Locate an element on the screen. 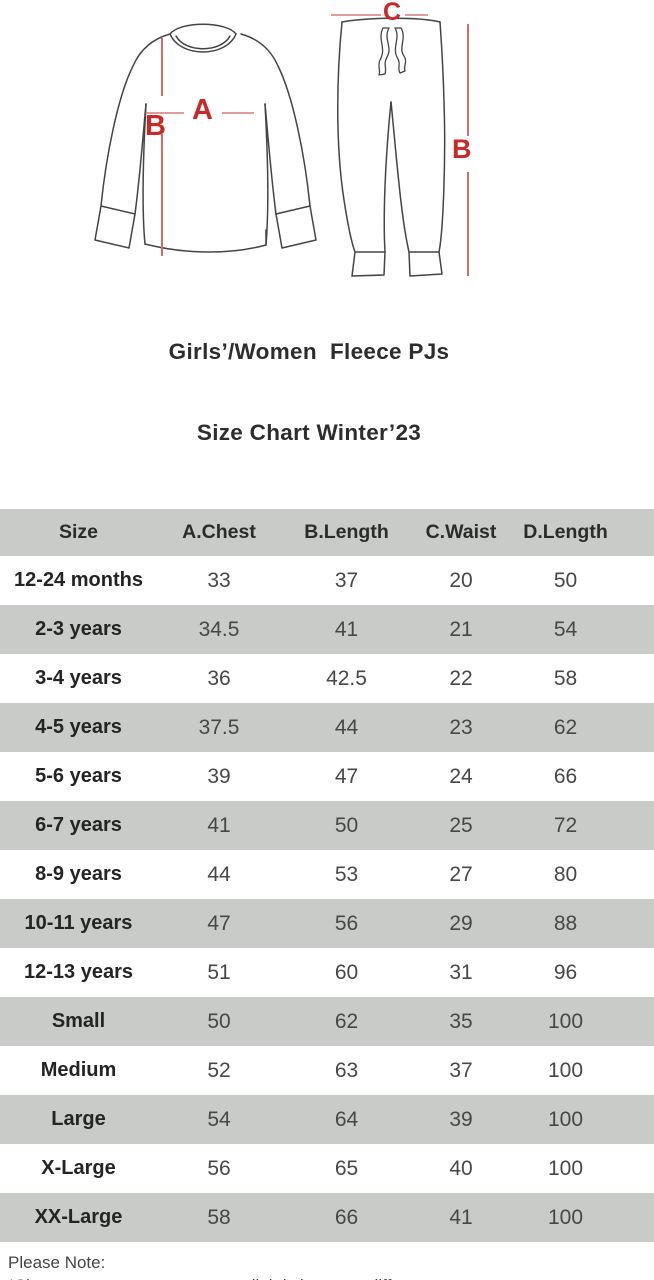  waist-measure-line-left is located at coordinates (356, 15).